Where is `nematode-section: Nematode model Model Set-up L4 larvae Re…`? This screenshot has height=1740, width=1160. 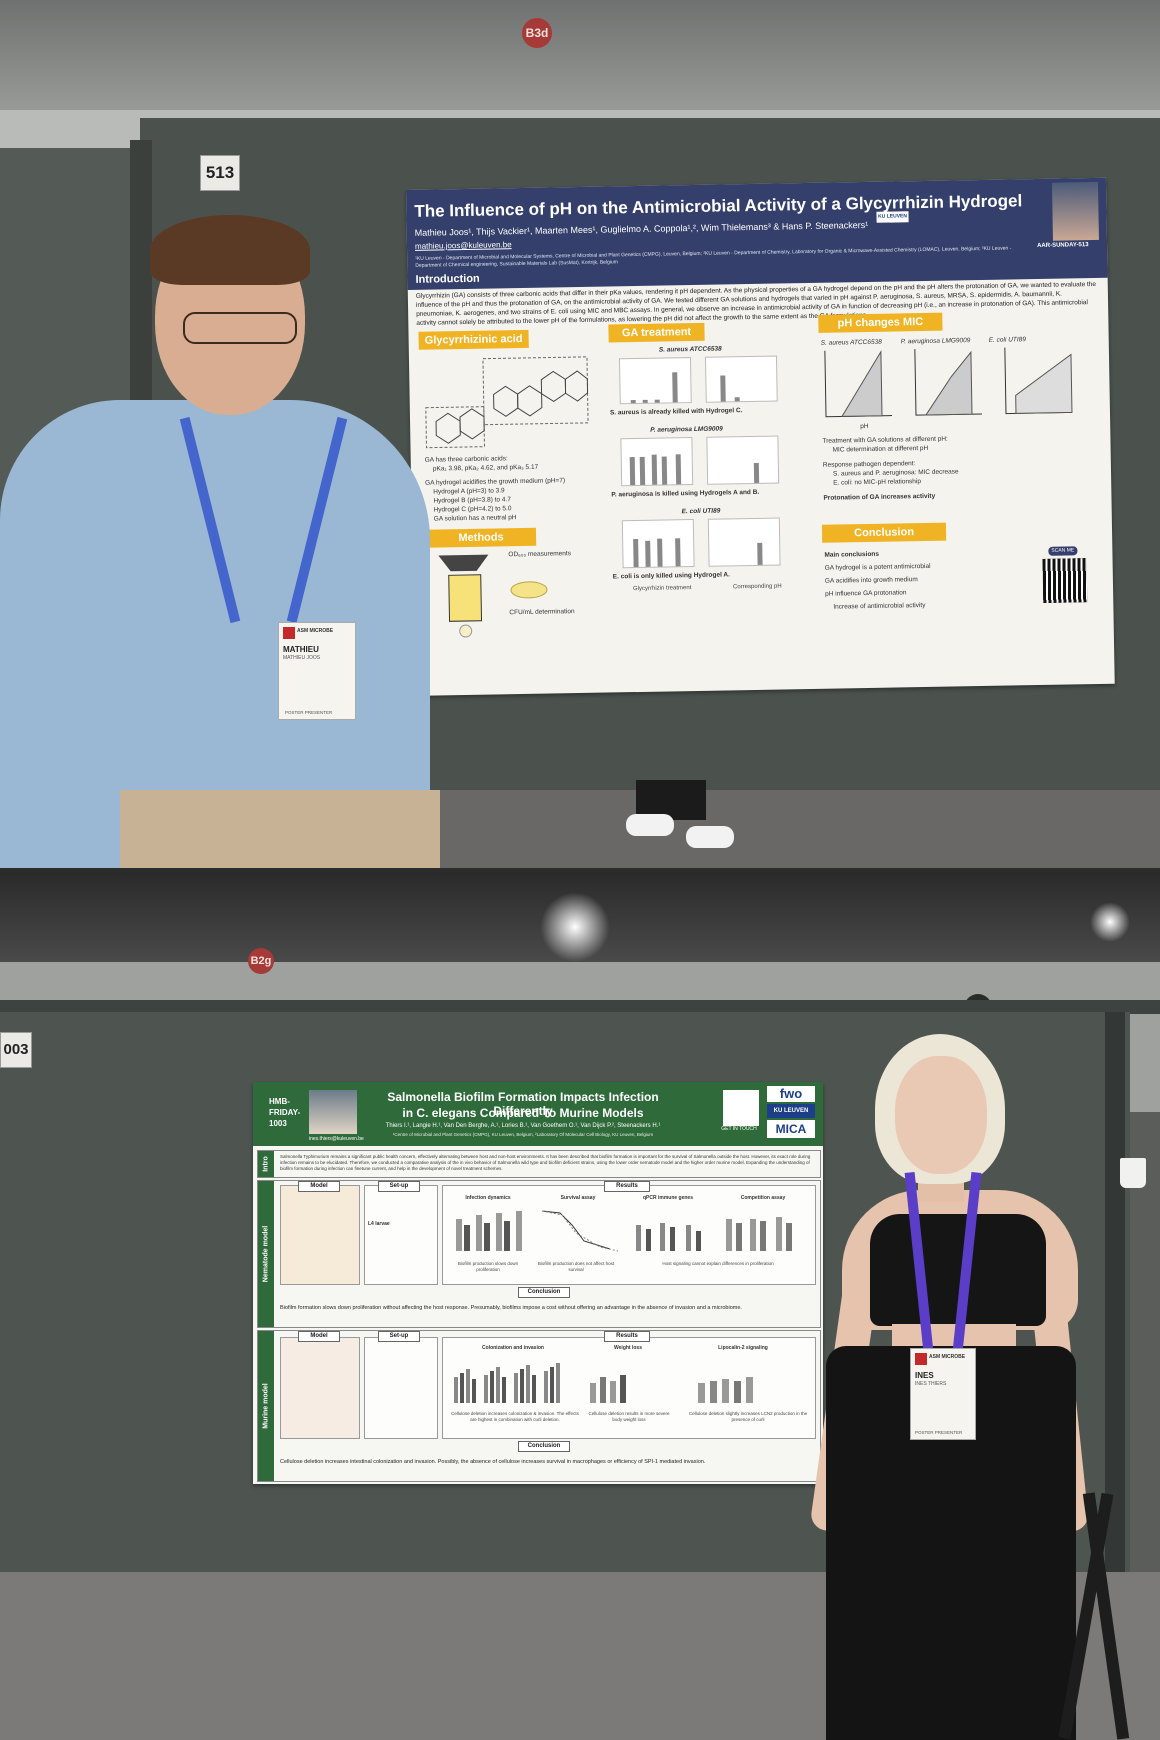 nematode-section: Nematode model Model Set-up L4 larvae Re… is located at coordinates (539, 1254).